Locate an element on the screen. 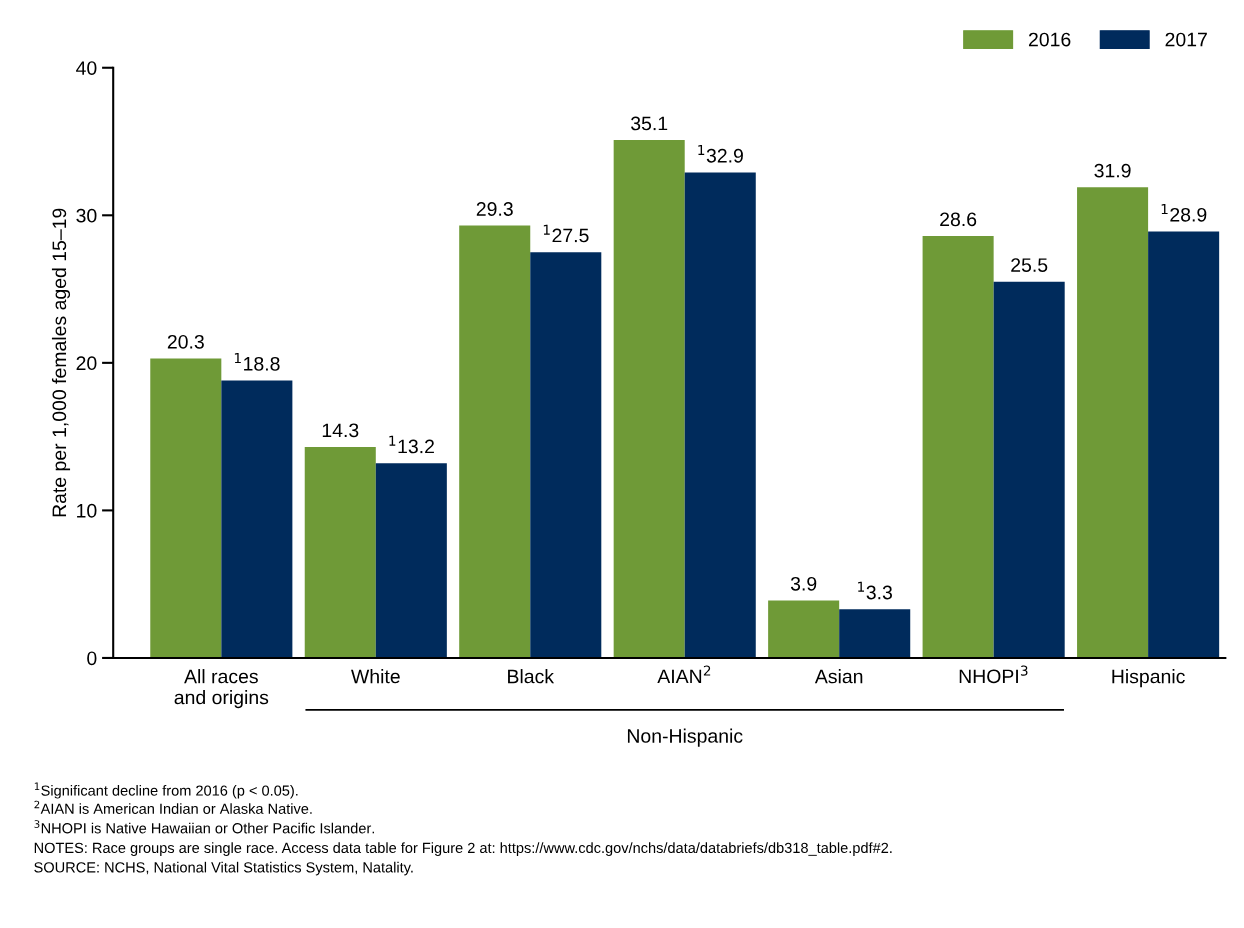  data-label: 29.3 is located at coordinates (494, 209).